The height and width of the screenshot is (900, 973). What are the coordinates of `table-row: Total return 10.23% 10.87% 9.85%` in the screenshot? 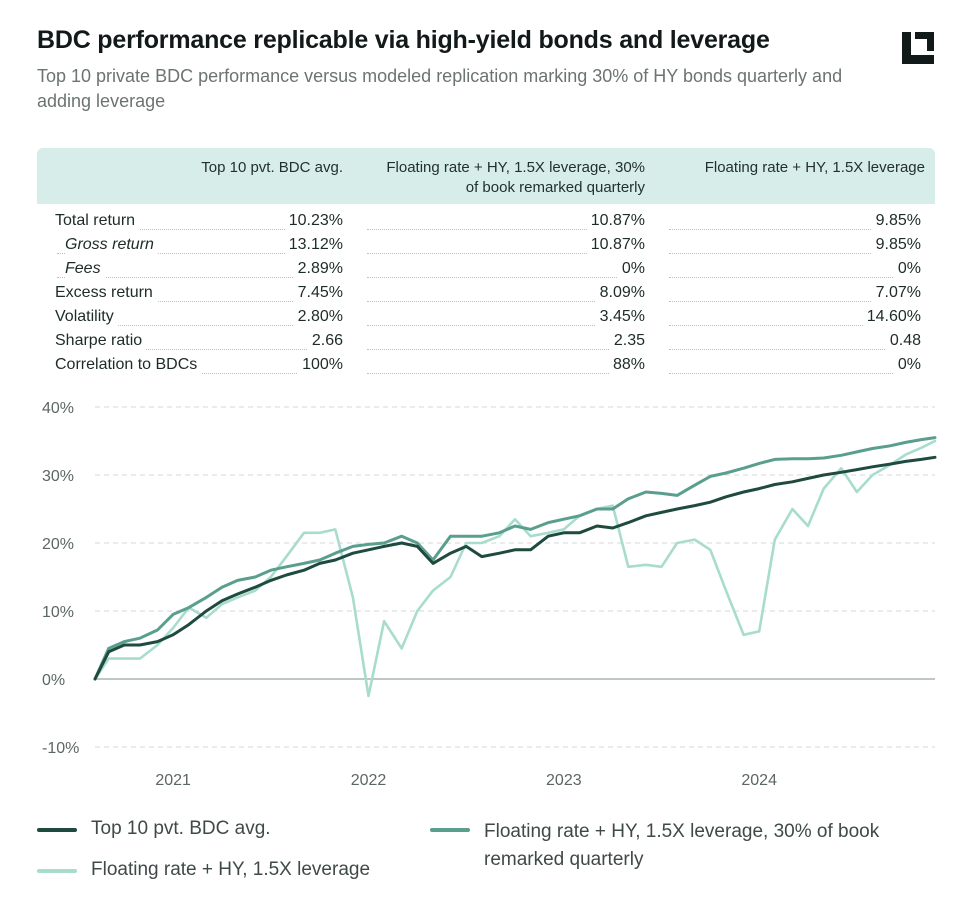 It's located at (486, 224).